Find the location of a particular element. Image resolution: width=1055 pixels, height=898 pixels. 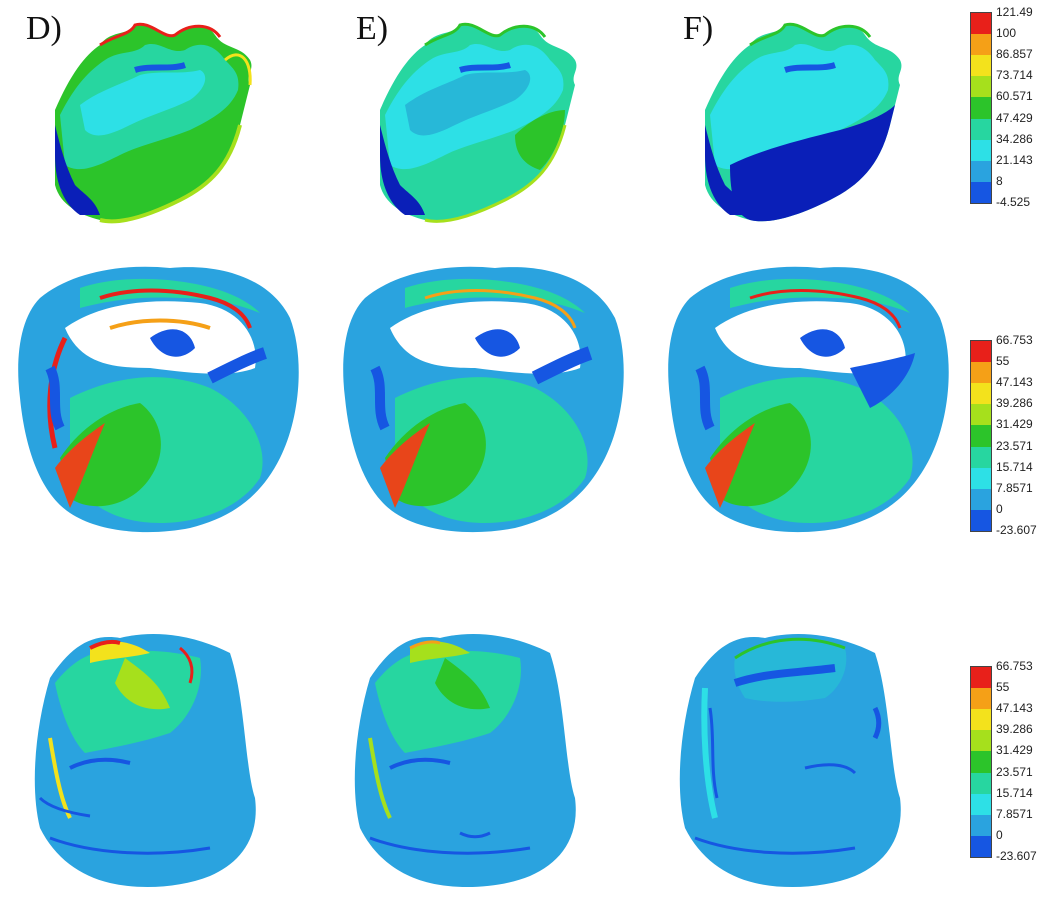

tooth-side-model-e is located at coordinates (465, 760).